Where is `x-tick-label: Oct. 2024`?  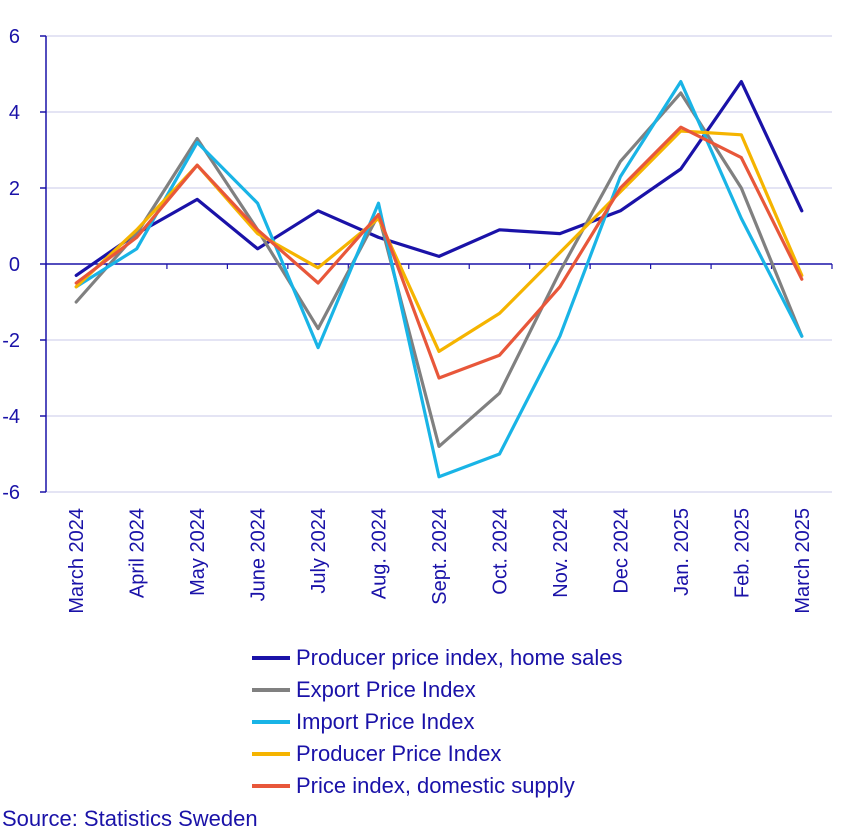
x-tick-label: Oct. 2024 is located at coordinates (500, 551).